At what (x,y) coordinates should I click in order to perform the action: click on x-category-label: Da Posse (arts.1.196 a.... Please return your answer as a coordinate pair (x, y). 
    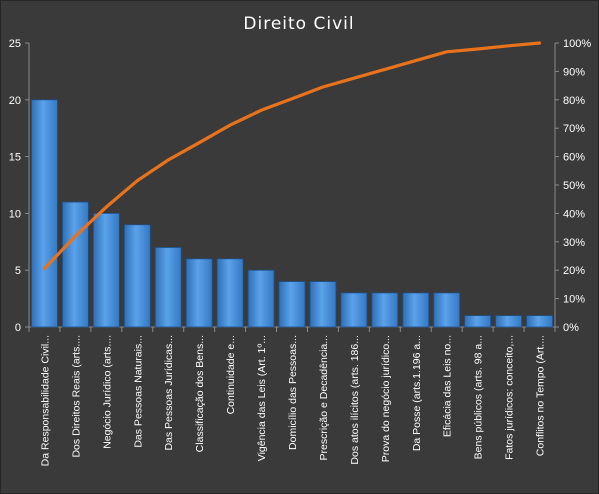
    Looking at the image, I should click on (417, 393).